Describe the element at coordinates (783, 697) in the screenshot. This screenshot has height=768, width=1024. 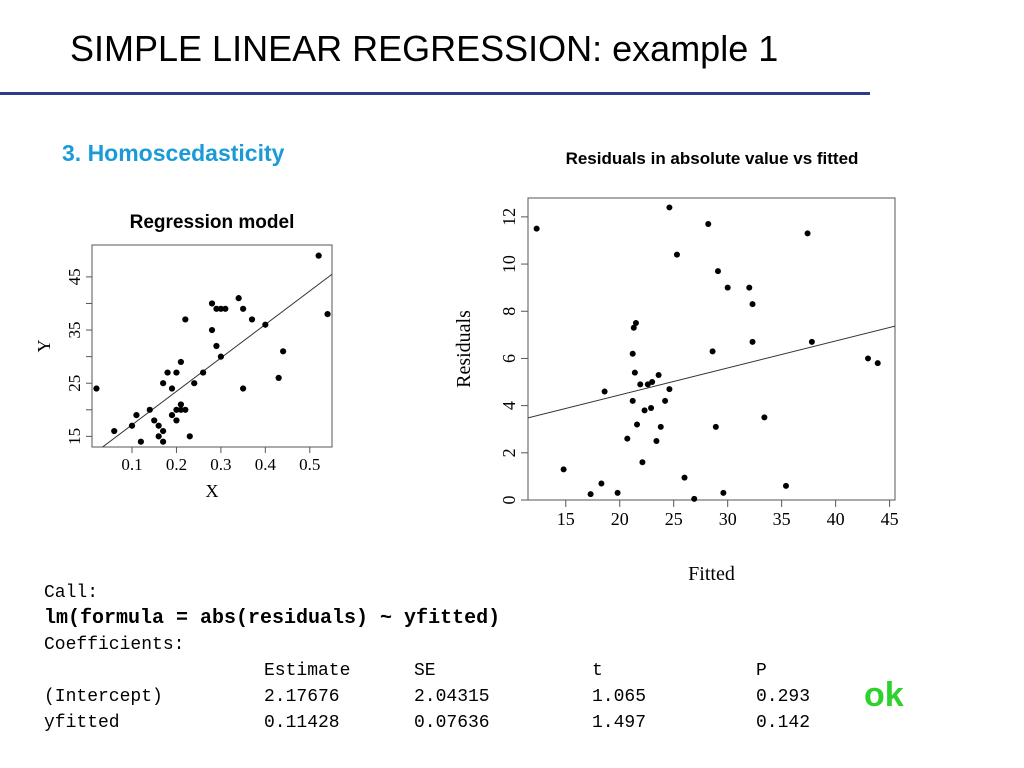
I see `row-intercept-p: 0.293` at that location.